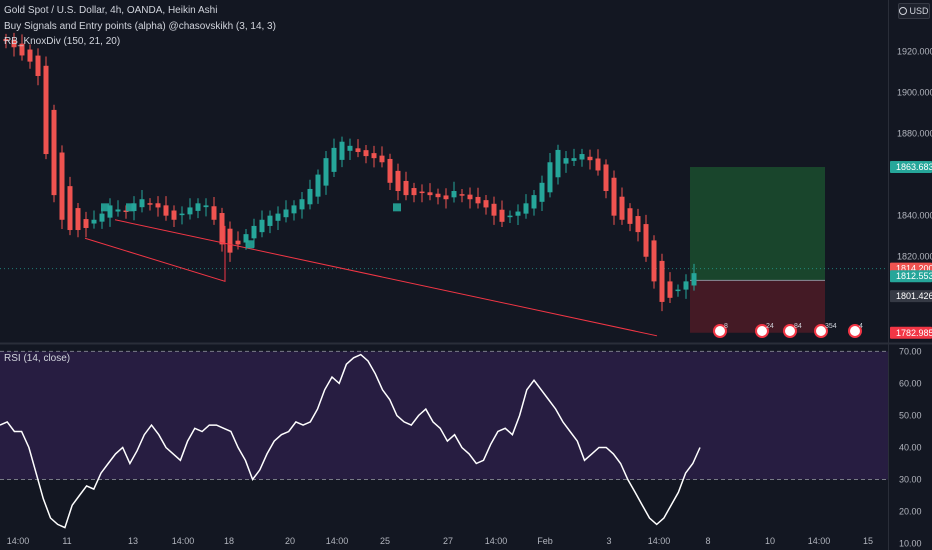 Image resolution: width=932 pixels, height=550 pixels. Describe the element at coordinates (914, 269) in the screenshot. I see `price-label-text: 1814.200` at that location.